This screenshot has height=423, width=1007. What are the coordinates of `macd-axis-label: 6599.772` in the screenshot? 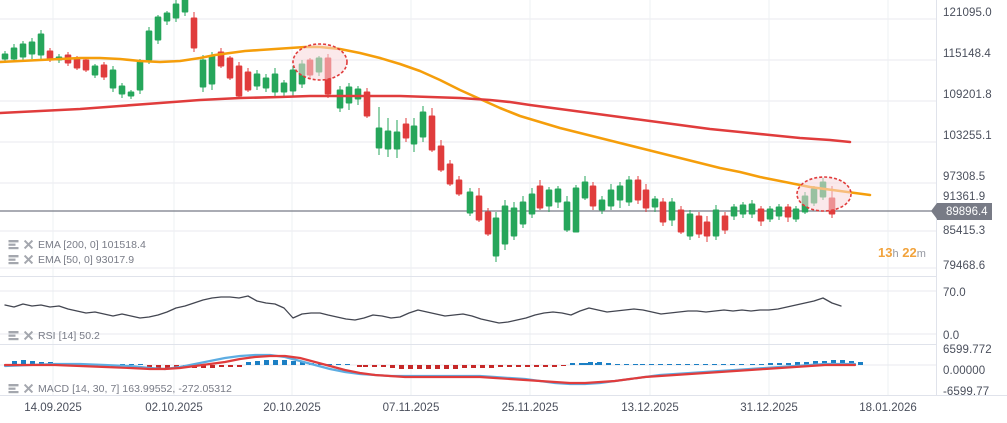 It's located at (967, 350).